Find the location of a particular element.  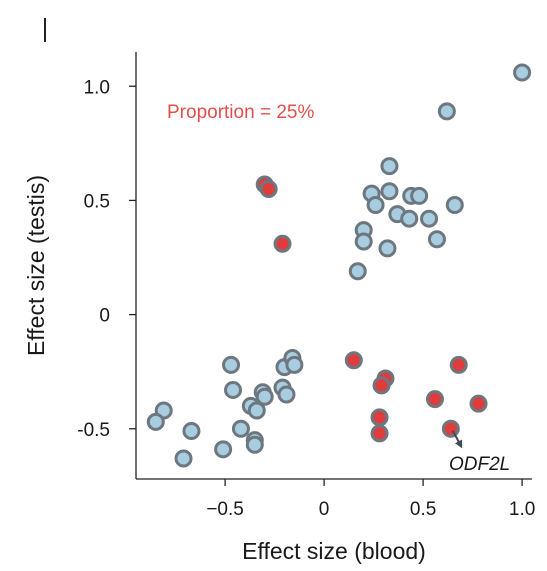

panel-marker is located at coordinates (45, 30).